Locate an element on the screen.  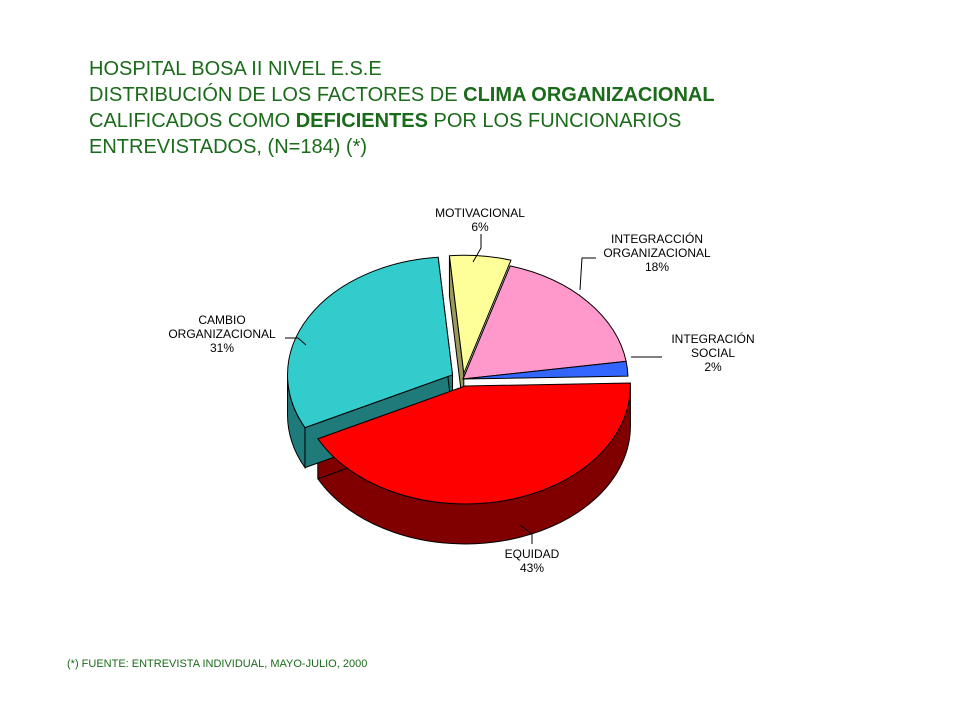
data-label-integraccion-organizacional: ORGANIZACIONAL is located at coordinates (657, 253).